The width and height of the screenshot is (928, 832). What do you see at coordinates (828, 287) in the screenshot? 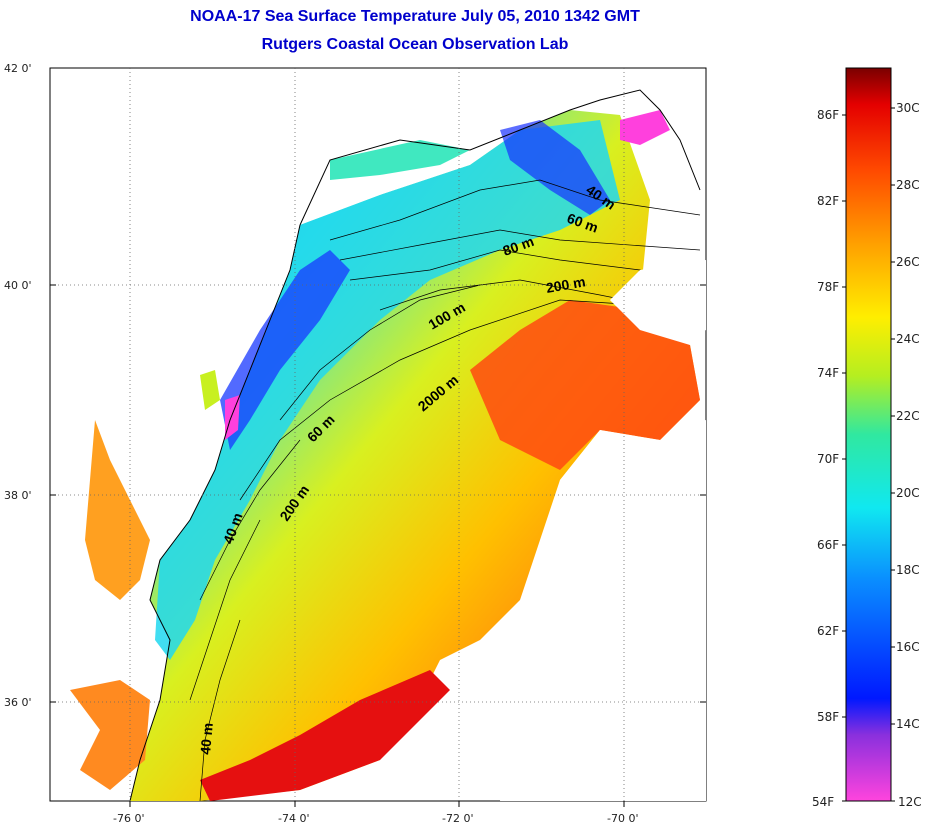
I see `colorbar-f-label: 78F` at bounding box center [828, 287].